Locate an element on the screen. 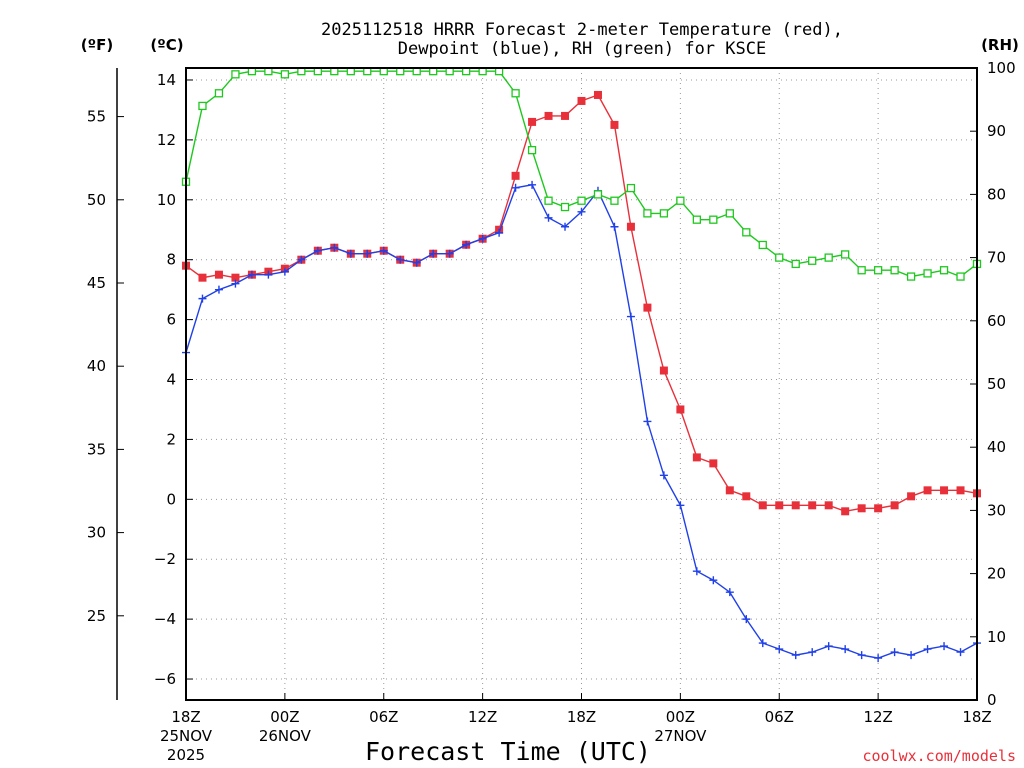  x-tick-label: 06Z is located at coordinates (383, 717).